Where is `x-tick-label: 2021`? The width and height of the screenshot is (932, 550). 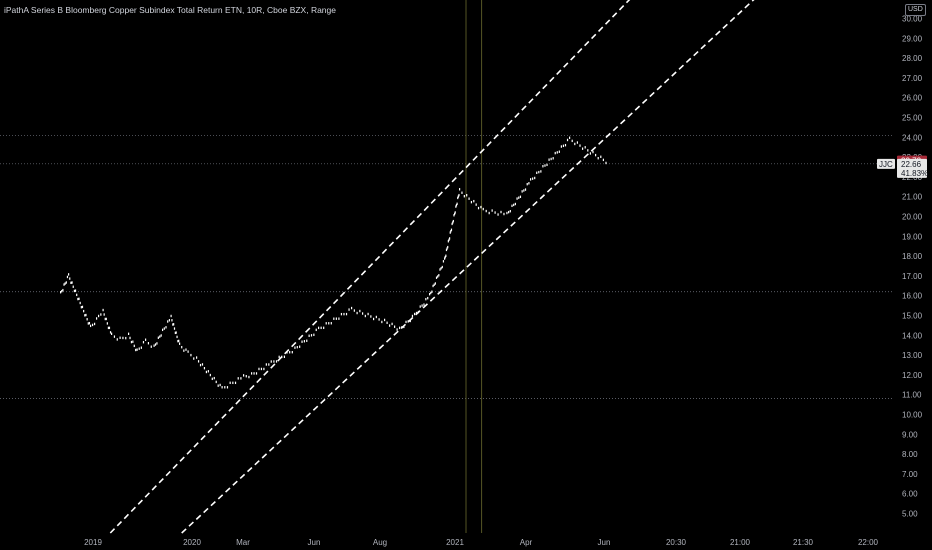 x-tick-label: 2021 is located at coordinates (455, 542).